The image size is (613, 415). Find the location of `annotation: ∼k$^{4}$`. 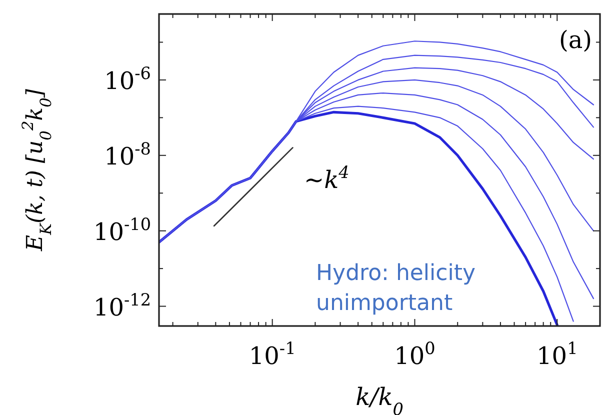

annotation: ∼k$^{4}$ is located at coordinates (327, 178).